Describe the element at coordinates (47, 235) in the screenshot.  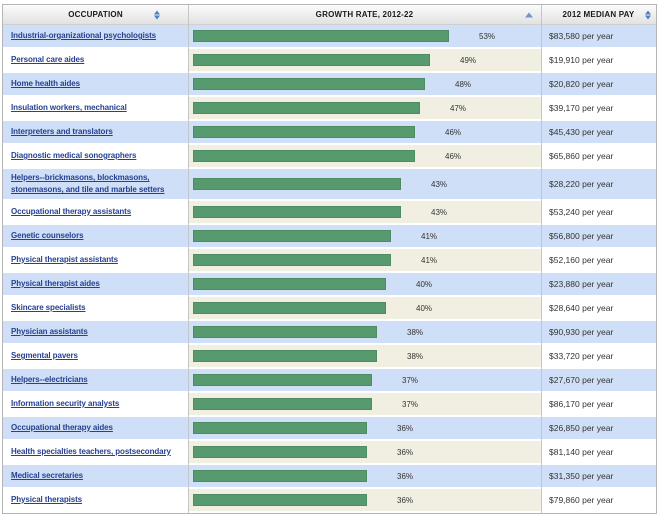
I see `occupation-link: Genetic counselors` at that location.